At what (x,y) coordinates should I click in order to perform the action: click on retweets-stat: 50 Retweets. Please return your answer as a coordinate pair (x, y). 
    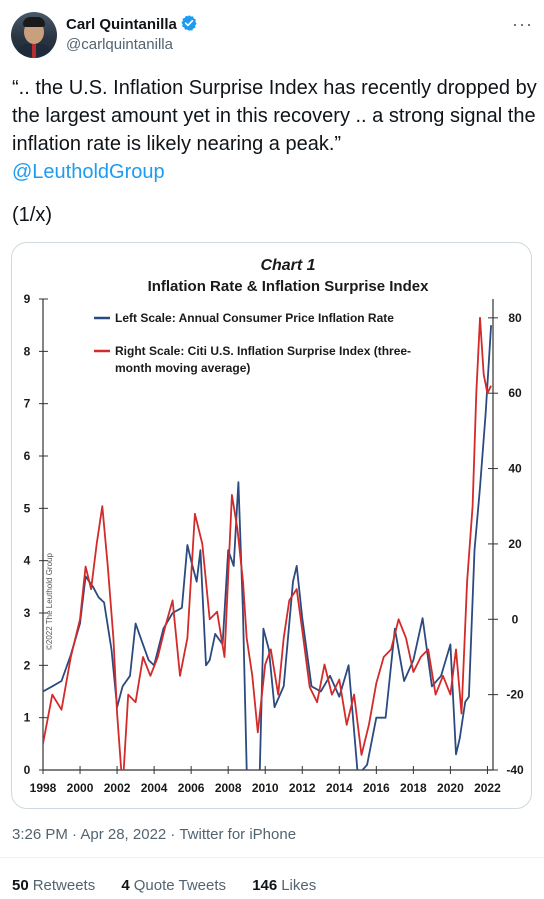
    Looking at the image, I should click on (53, 885).